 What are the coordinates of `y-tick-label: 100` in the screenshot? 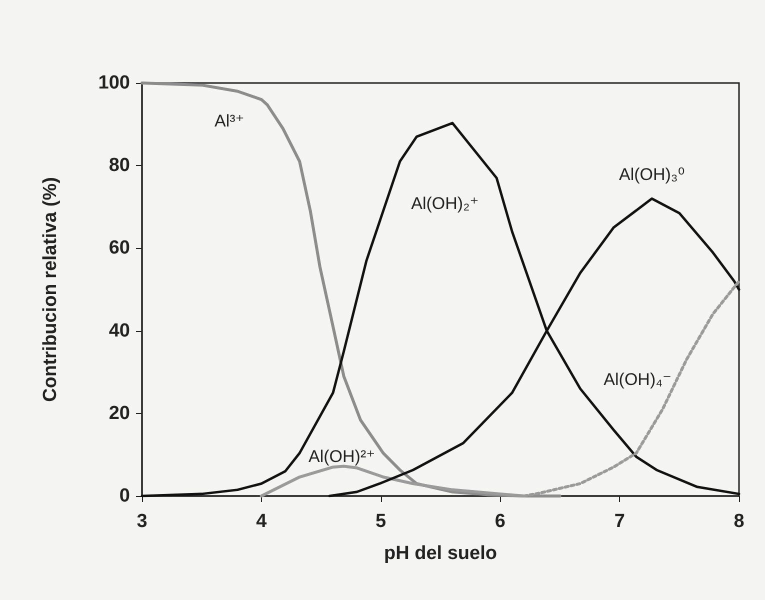 It's located at (114, 83).